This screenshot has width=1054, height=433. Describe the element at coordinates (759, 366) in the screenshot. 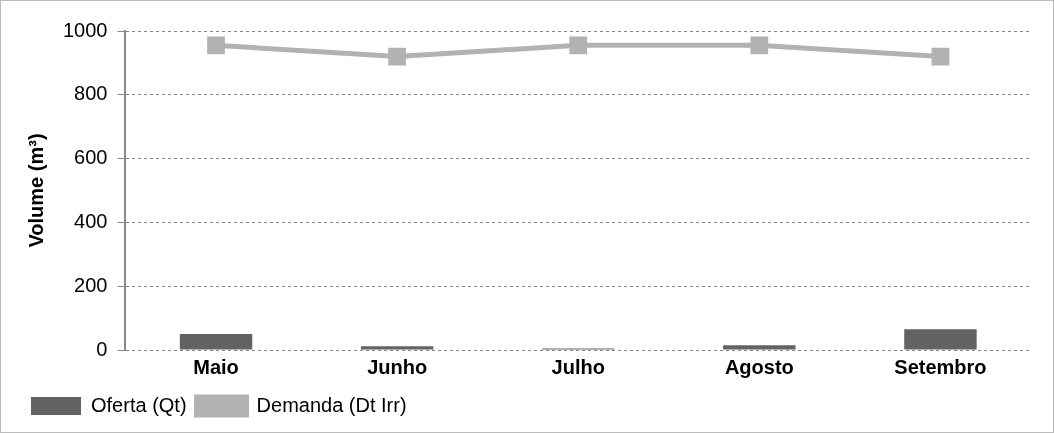

I see `x-tick-label: Agosto` at that location.